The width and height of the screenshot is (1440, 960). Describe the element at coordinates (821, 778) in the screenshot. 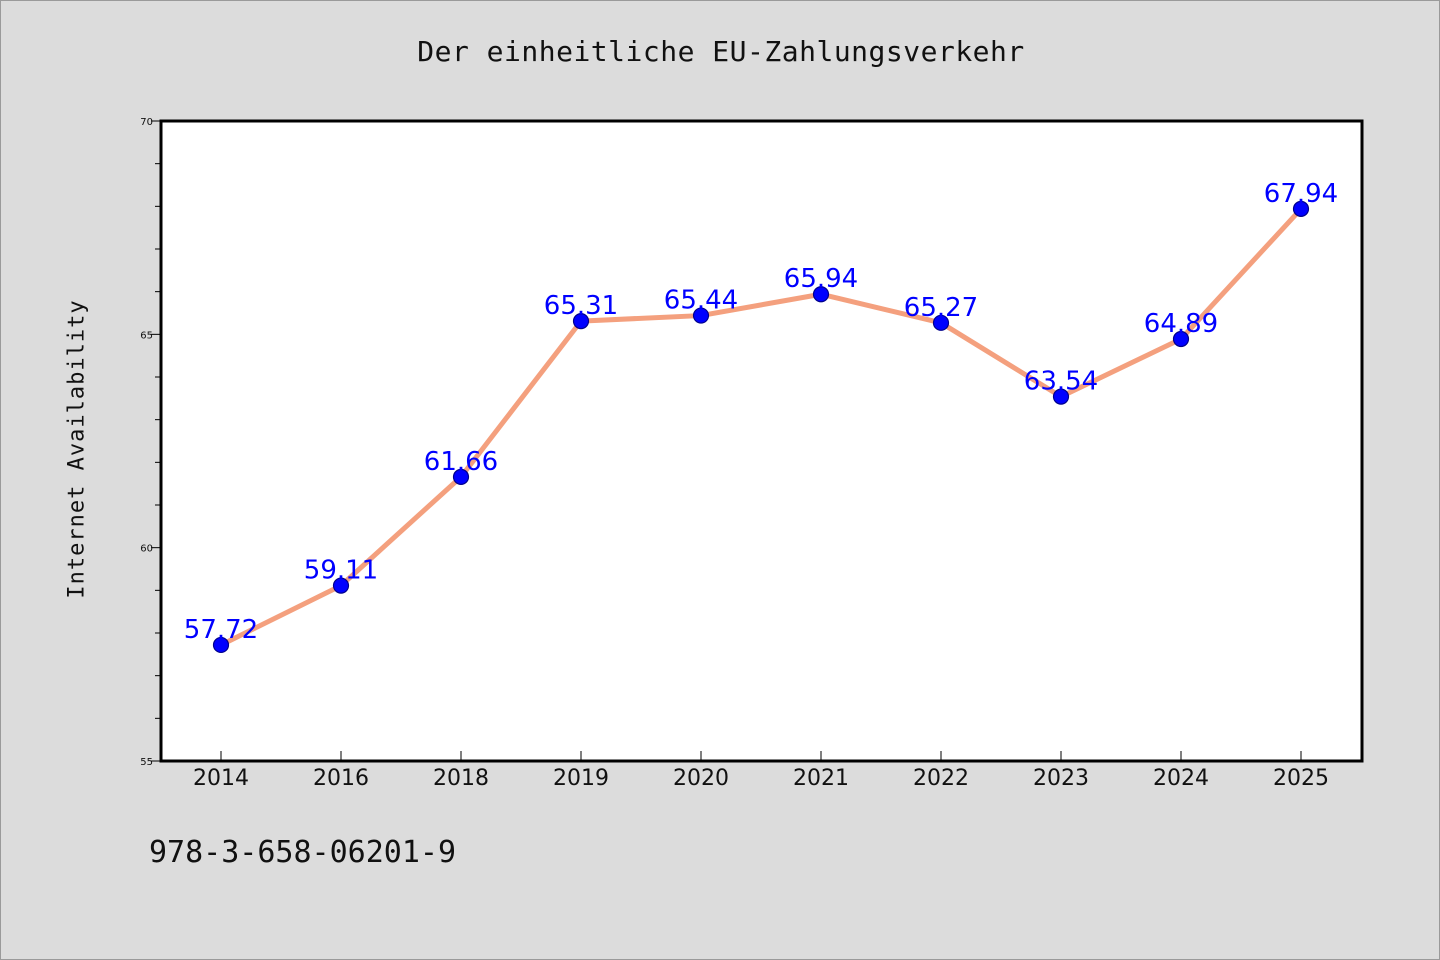

I see `x-tick-label: 2021` at that location.